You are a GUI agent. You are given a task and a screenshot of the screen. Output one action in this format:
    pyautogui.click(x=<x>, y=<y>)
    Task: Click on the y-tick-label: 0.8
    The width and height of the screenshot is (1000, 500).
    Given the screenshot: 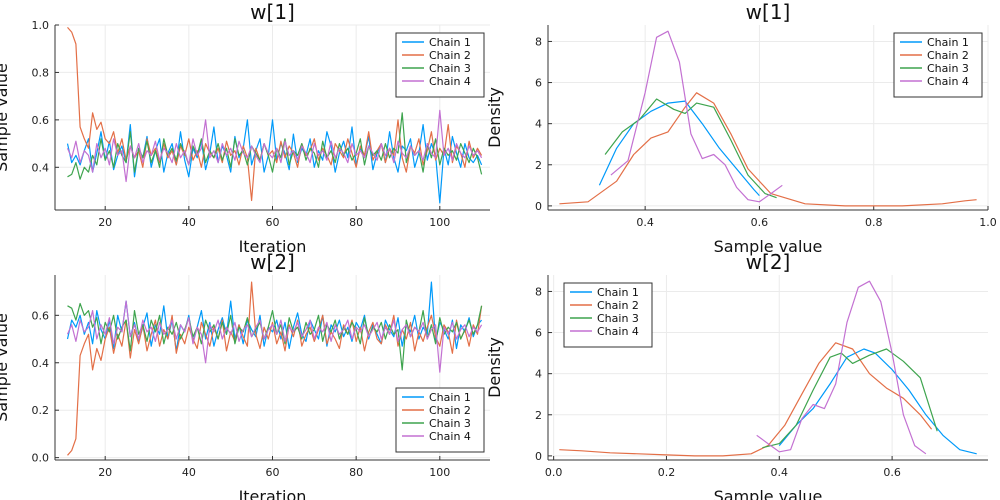 What is the action you would take?
    pyautogui.click(x=41, y=72)
    